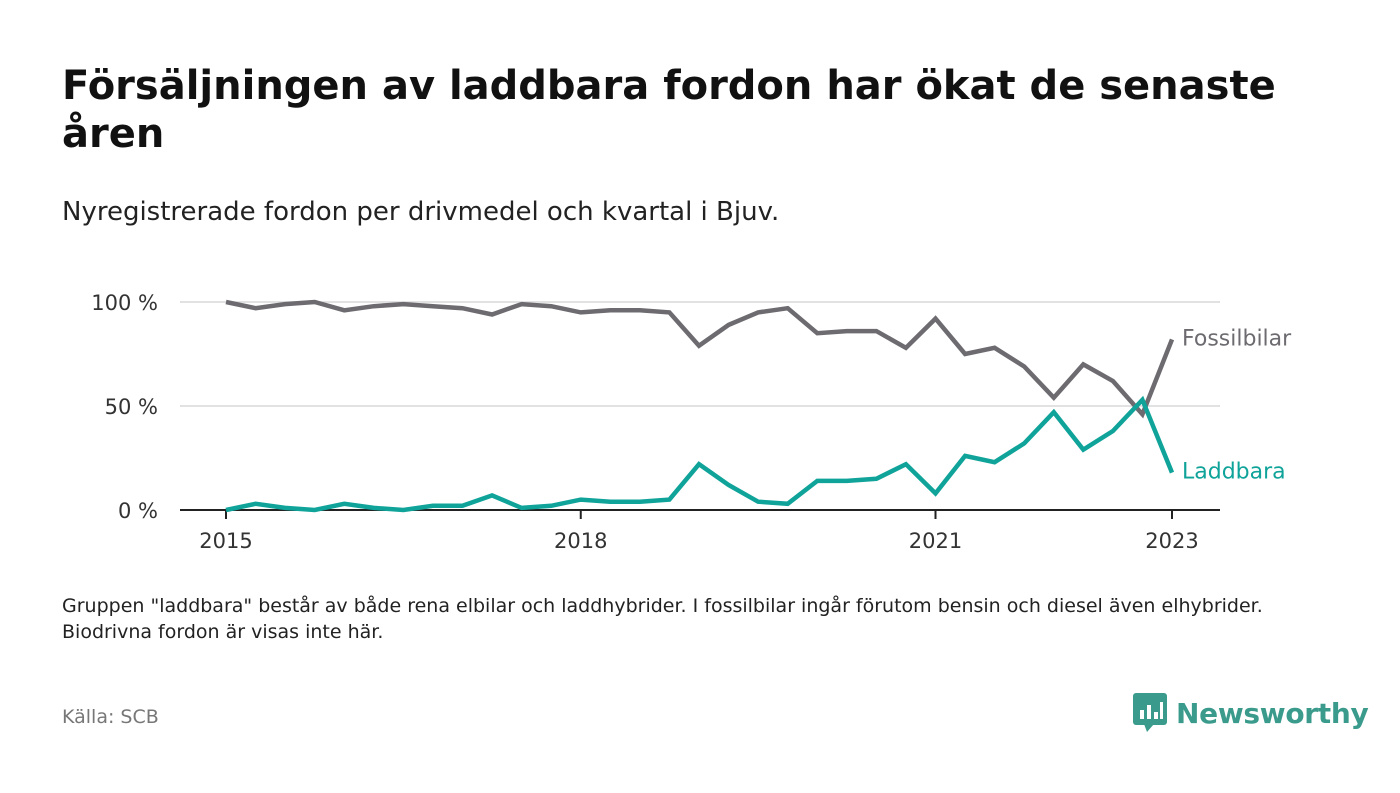 The width and height of the screenshot is (1400, 793). Describe the element at coordinates (699, 531) in the screenshot. I see `x-axis-ticks: 2015 2018 2021 2023` at that location.